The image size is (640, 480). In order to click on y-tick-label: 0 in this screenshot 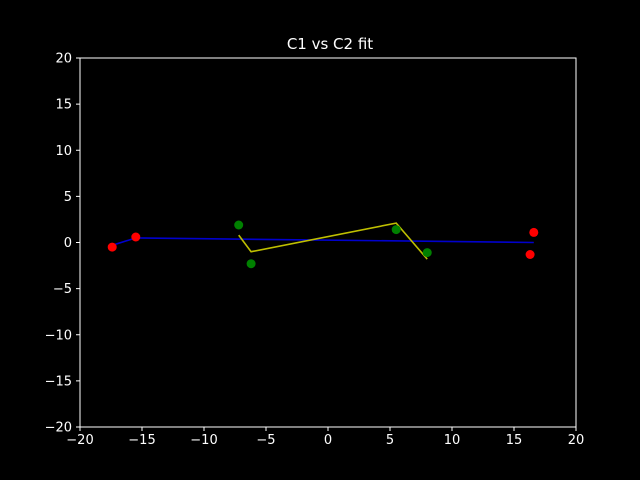, I will do `click(68, 243)`.